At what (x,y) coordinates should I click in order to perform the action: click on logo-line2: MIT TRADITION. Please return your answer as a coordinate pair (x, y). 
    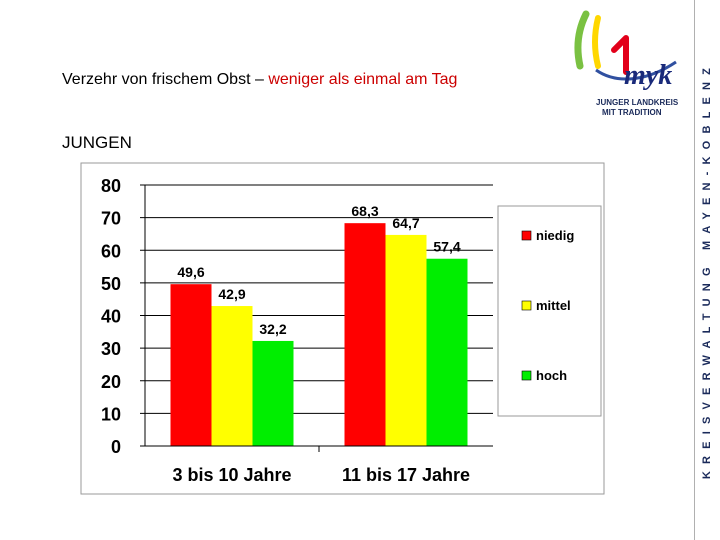
    Looking at the image, I should click on (632, 112).